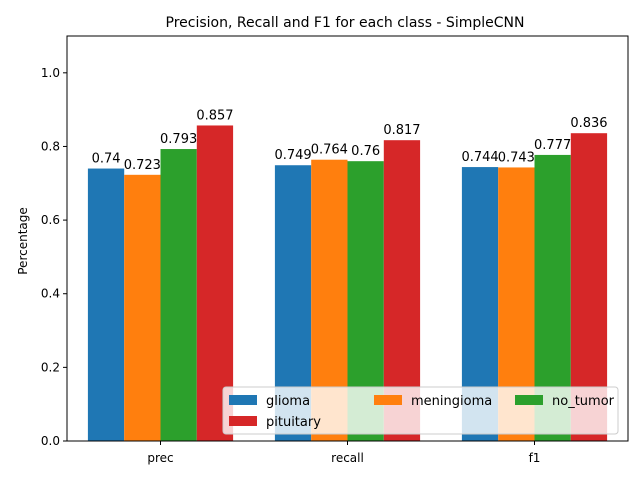 The height and width of the screenshot is (484, 640). Describe the element at coordinates (23, 241) in the screenshot. I see `y-axis-label: Percentage` at that location.